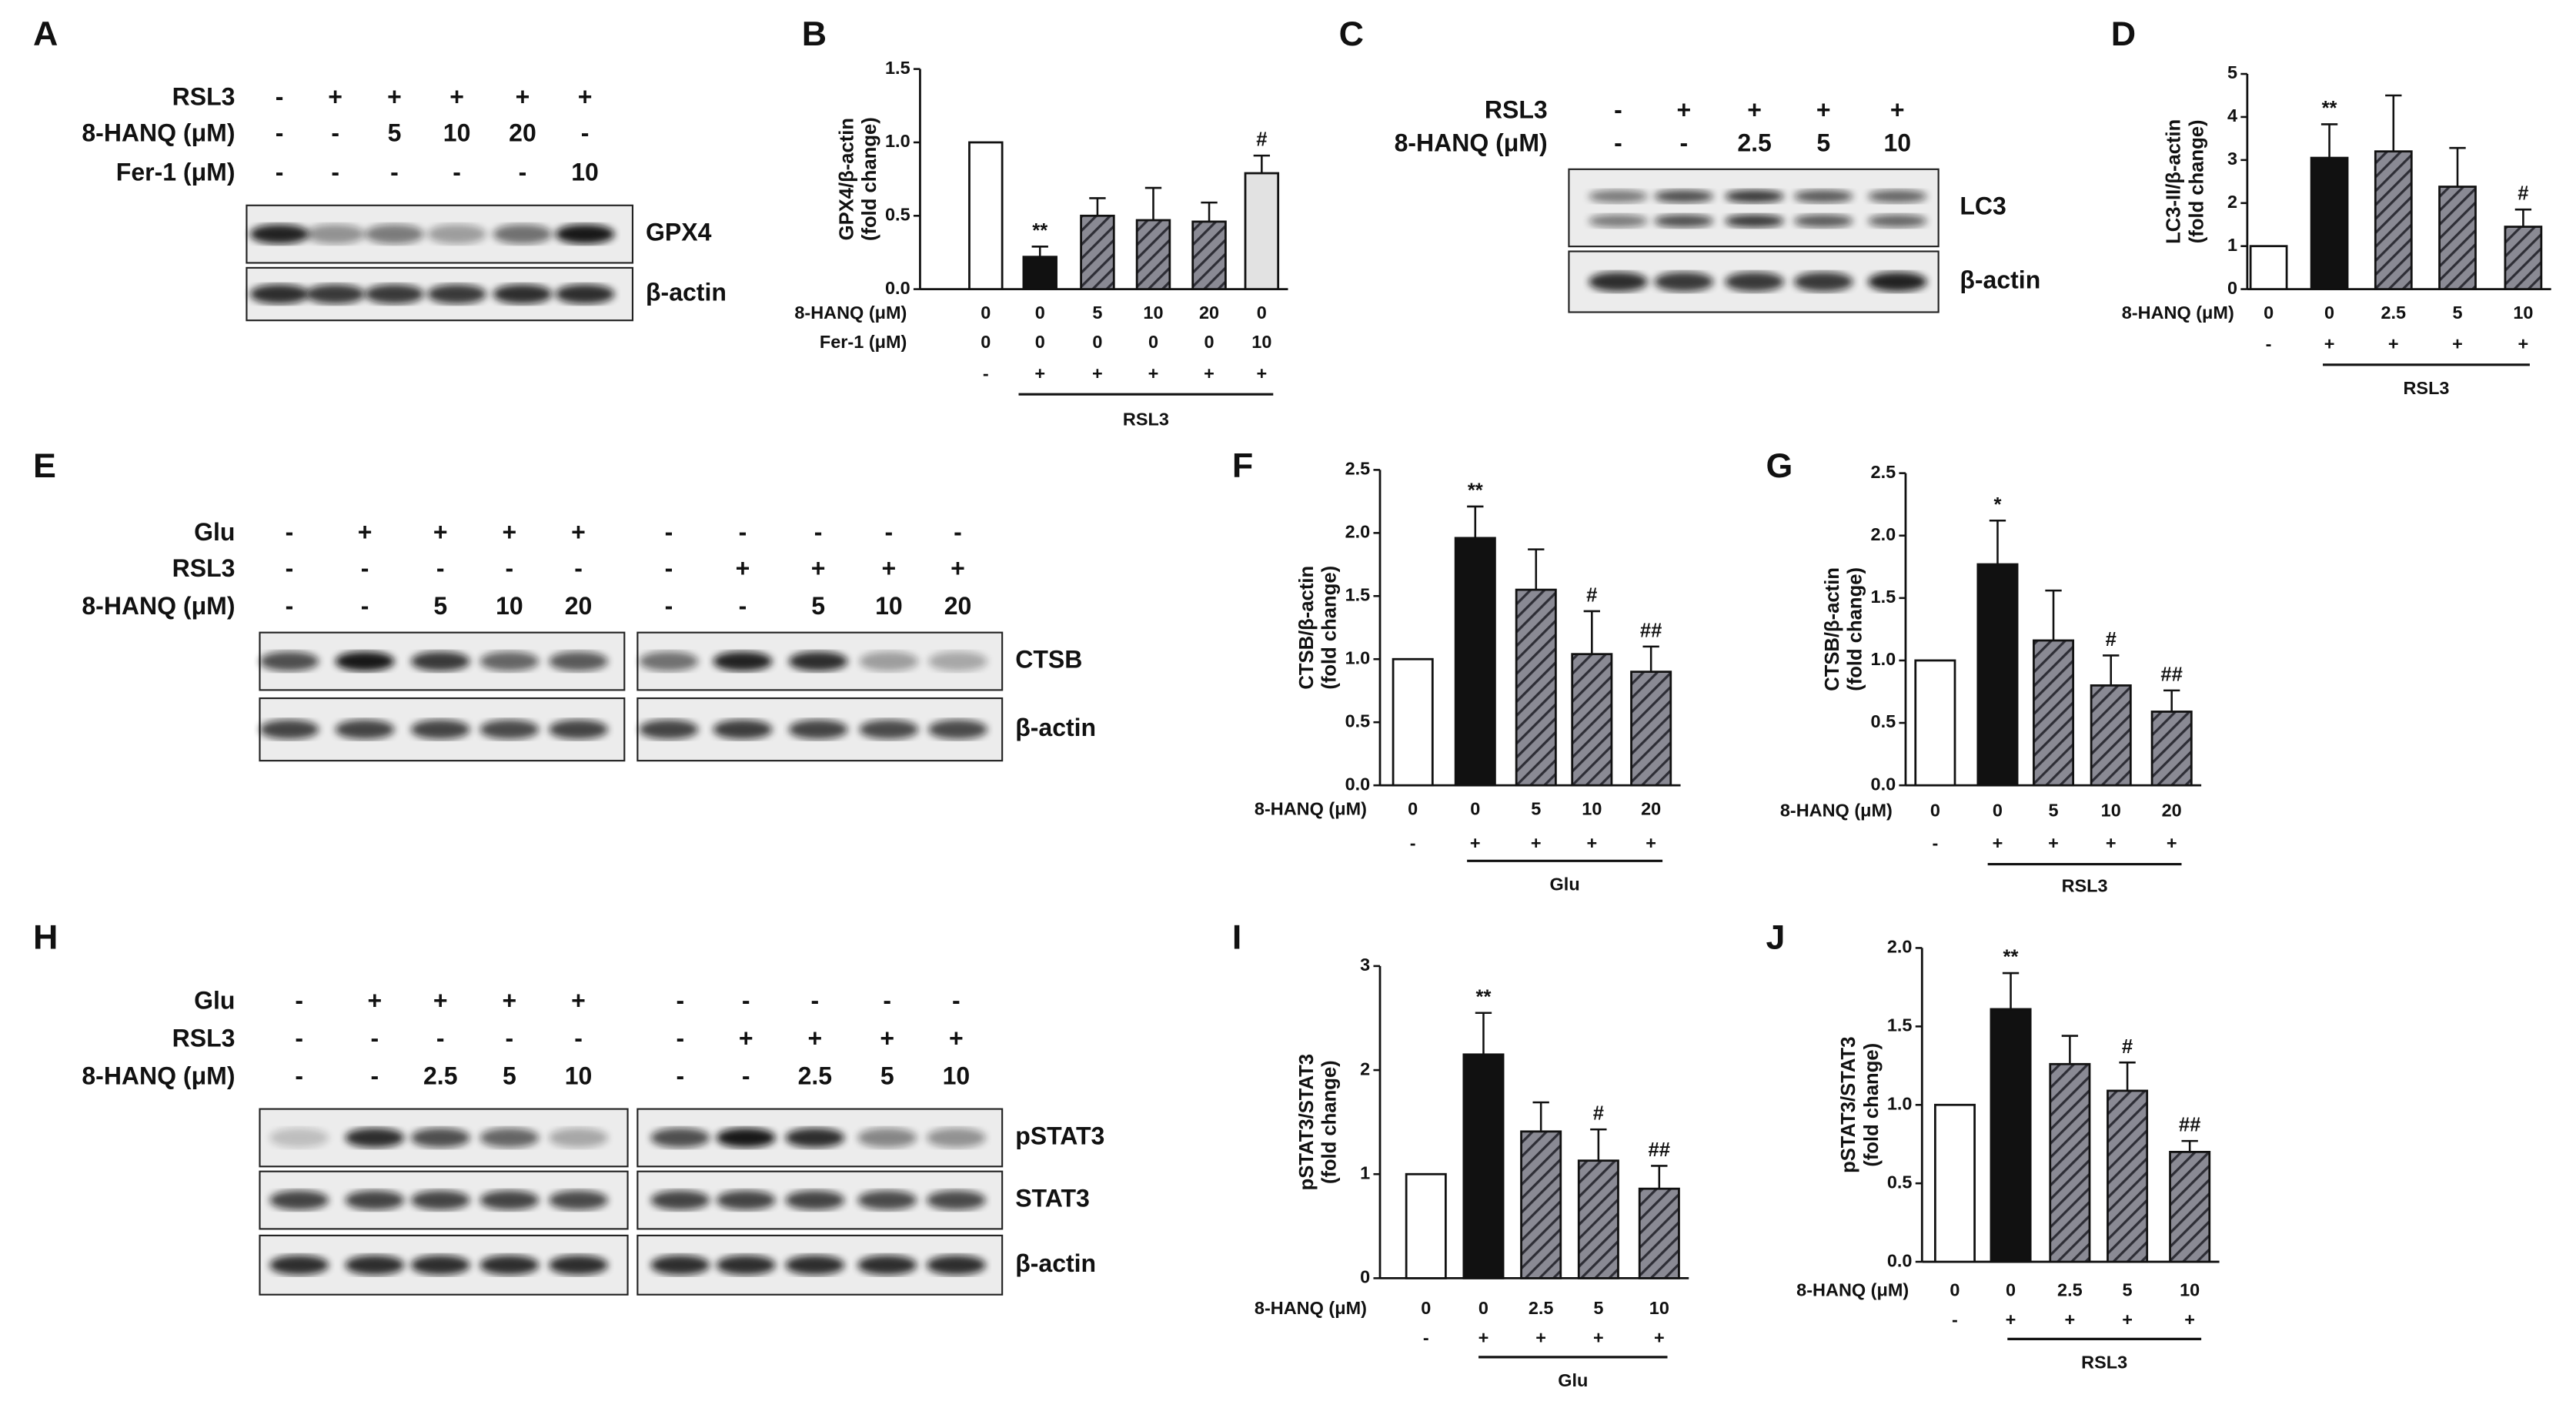 This screenshot has width=2576, height=1408. I want to click on y-tick-label: 1.5, so click(1883, 597).